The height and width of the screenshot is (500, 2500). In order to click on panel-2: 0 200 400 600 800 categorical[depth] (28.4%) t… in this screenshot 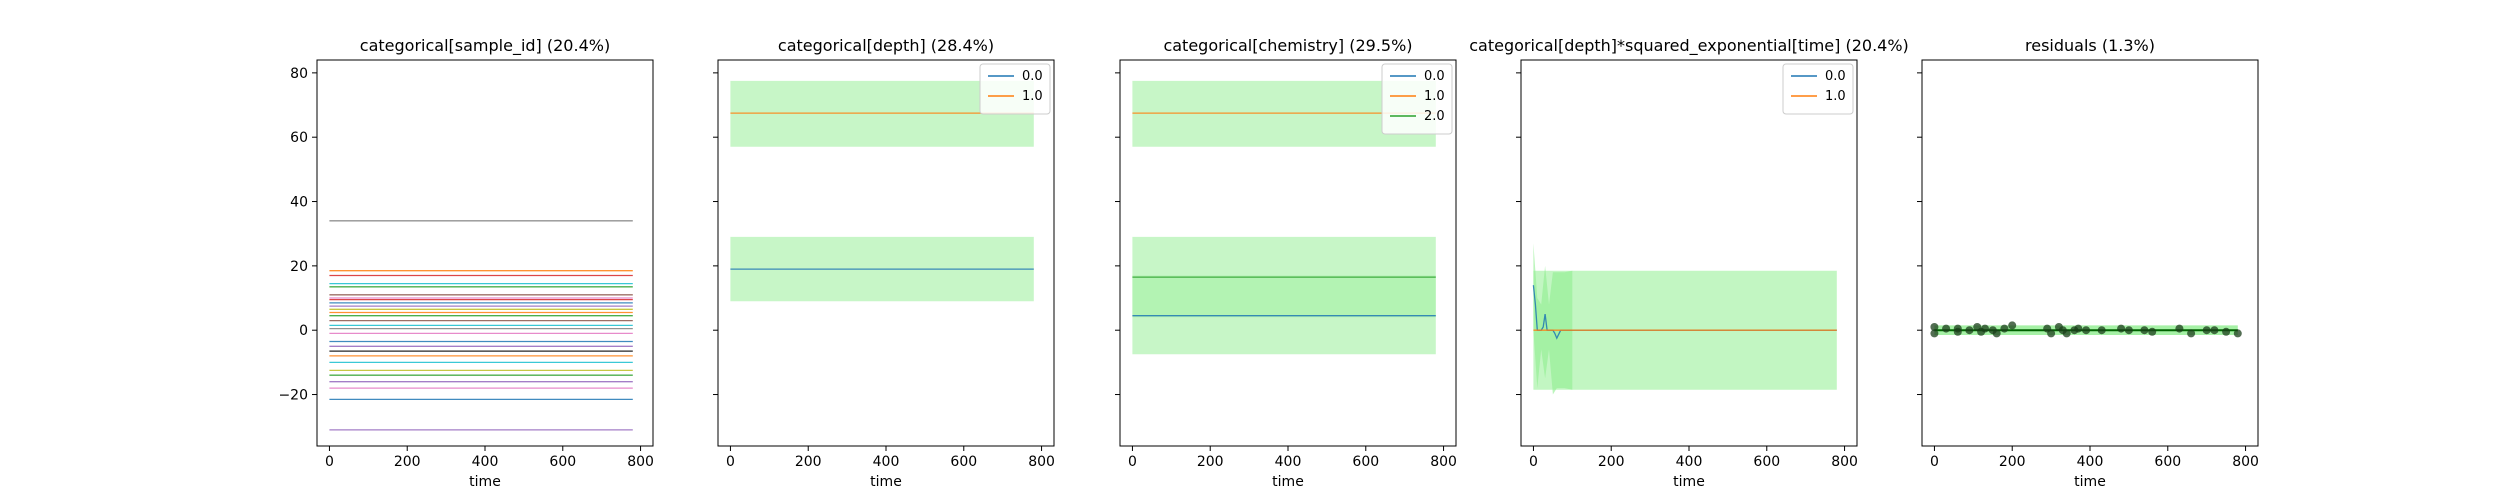, I will do `click(884, 263)`.